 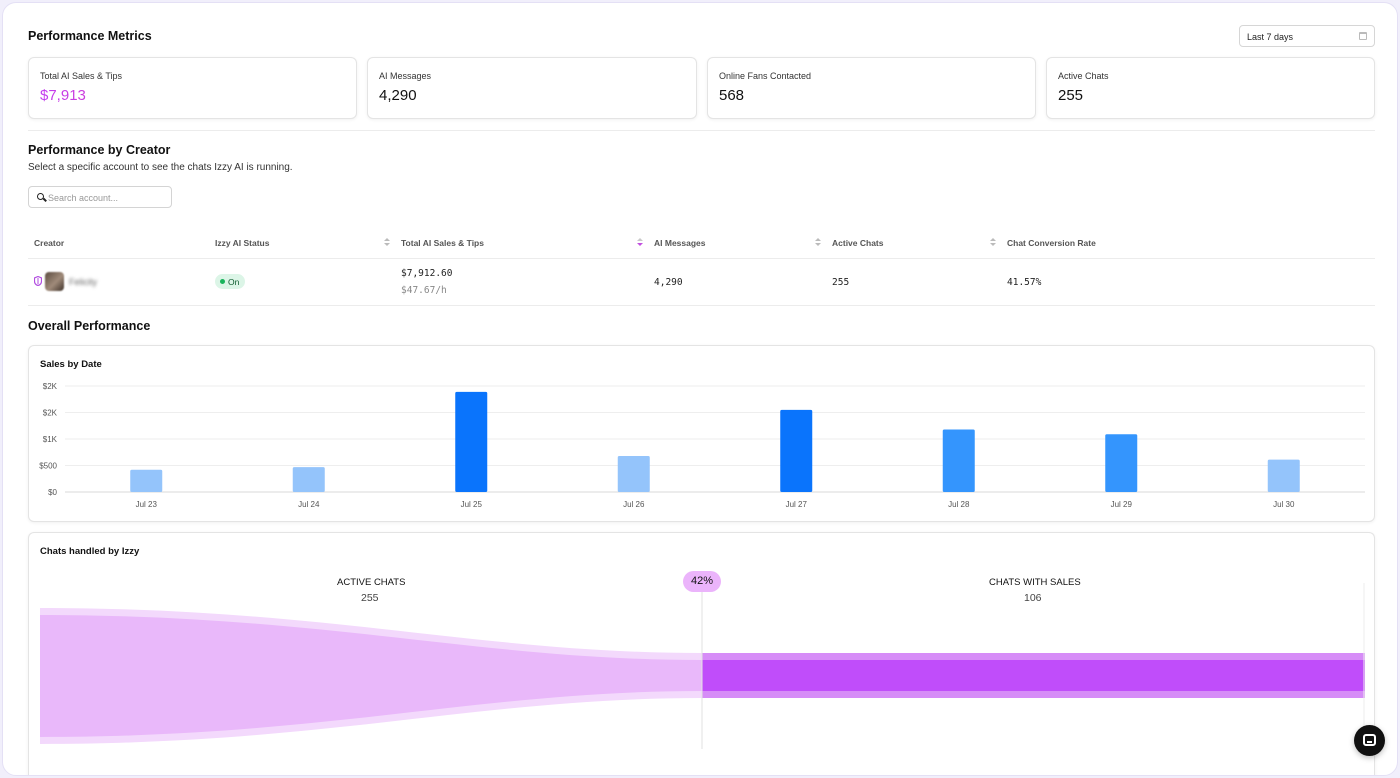 What do you see at coordinates (370, 598) in the screenshot?
I see `funnel-left-value: 255` at bounding box center [370, 598].